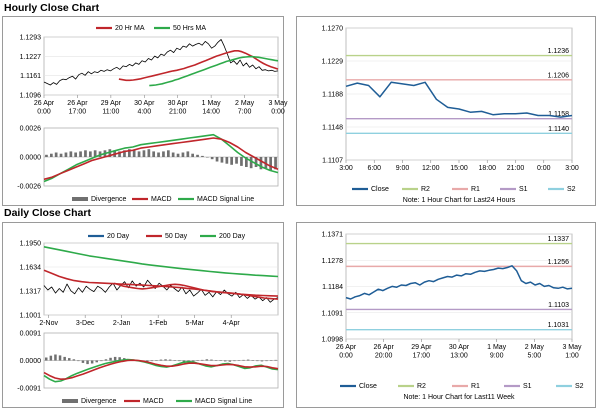 This screenshot has height=413, width=600. Describe the element at coordinates (431, 168) in the screenshot. I see `hourly-24h-x-tick-label: 12:00` at that location.